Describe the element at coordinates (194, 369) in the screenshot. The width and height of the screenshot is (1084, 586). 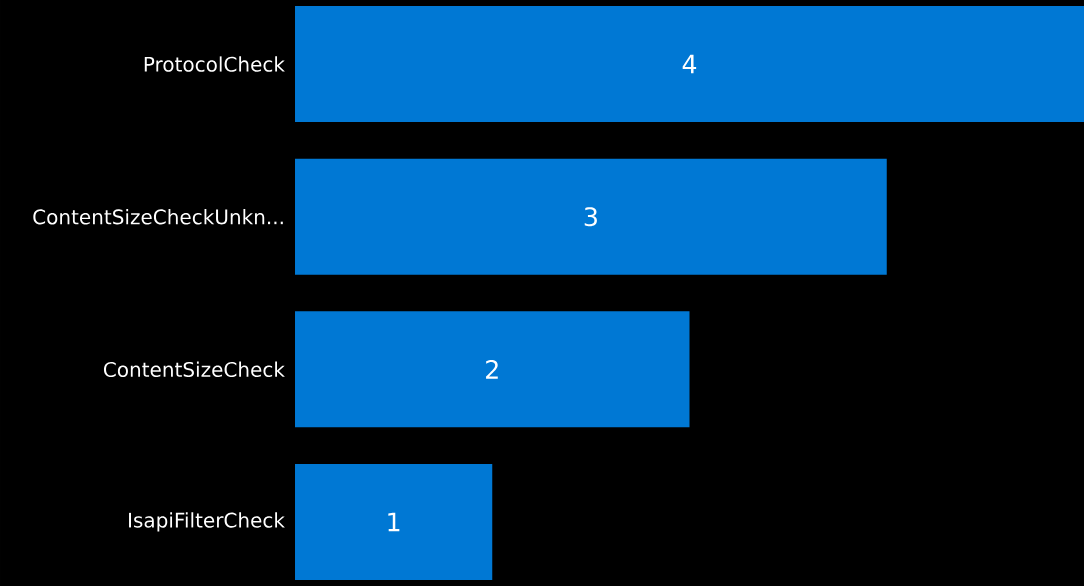
I see `y-tick-label: ContentSizeCheck` at that location.